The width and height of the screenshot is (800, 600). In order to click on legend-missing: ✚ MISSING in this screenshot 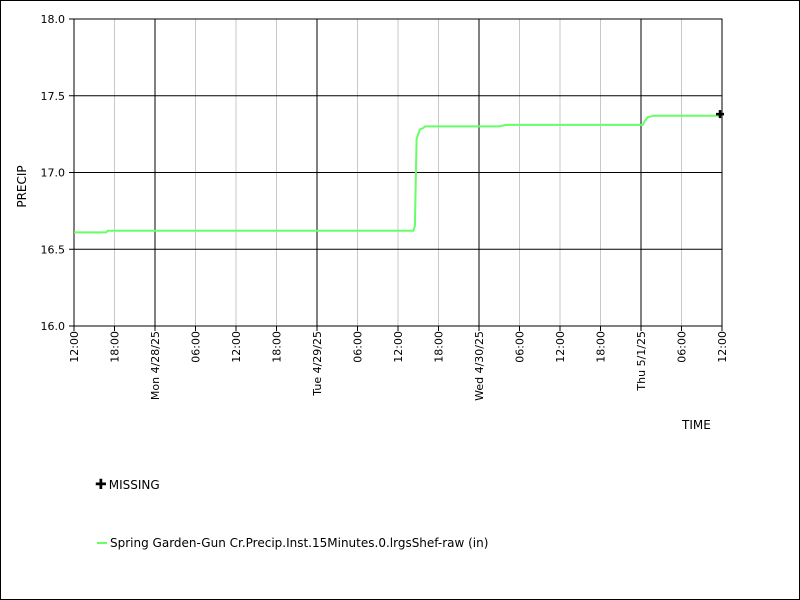, I will do `click(127, 485)`.